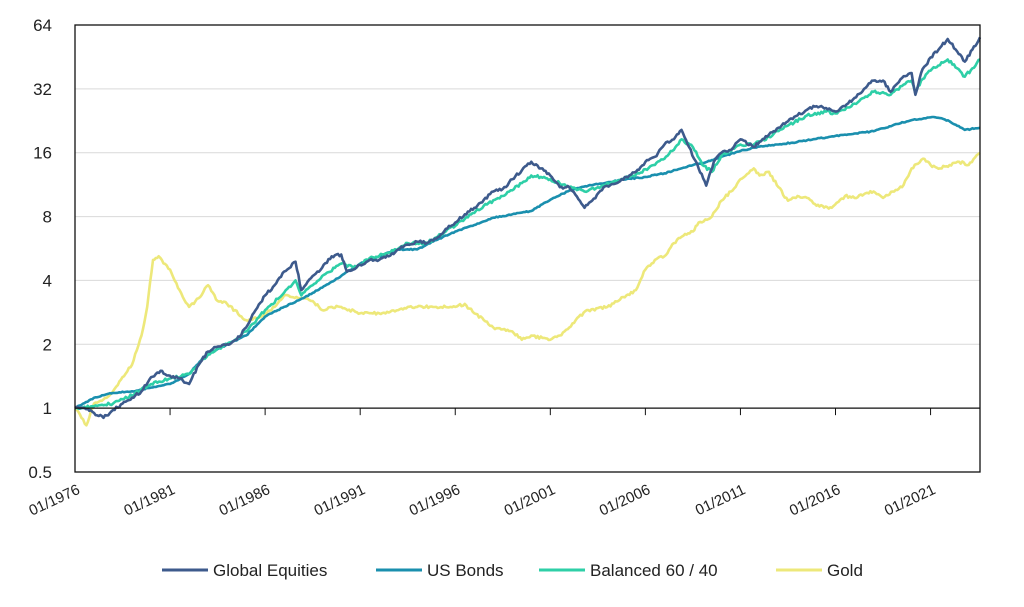  I want to click on y-tick-label: 0.5, so click(40, 472).